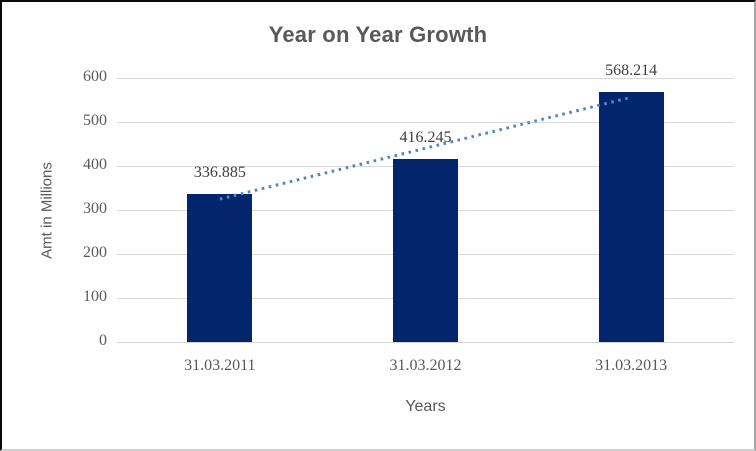 The width and height of the screenshot is (756, 451). What do you see at coordinates (425, 342) in the screenshot?
I see `x-axis-line` at bounding box center [425, 342].